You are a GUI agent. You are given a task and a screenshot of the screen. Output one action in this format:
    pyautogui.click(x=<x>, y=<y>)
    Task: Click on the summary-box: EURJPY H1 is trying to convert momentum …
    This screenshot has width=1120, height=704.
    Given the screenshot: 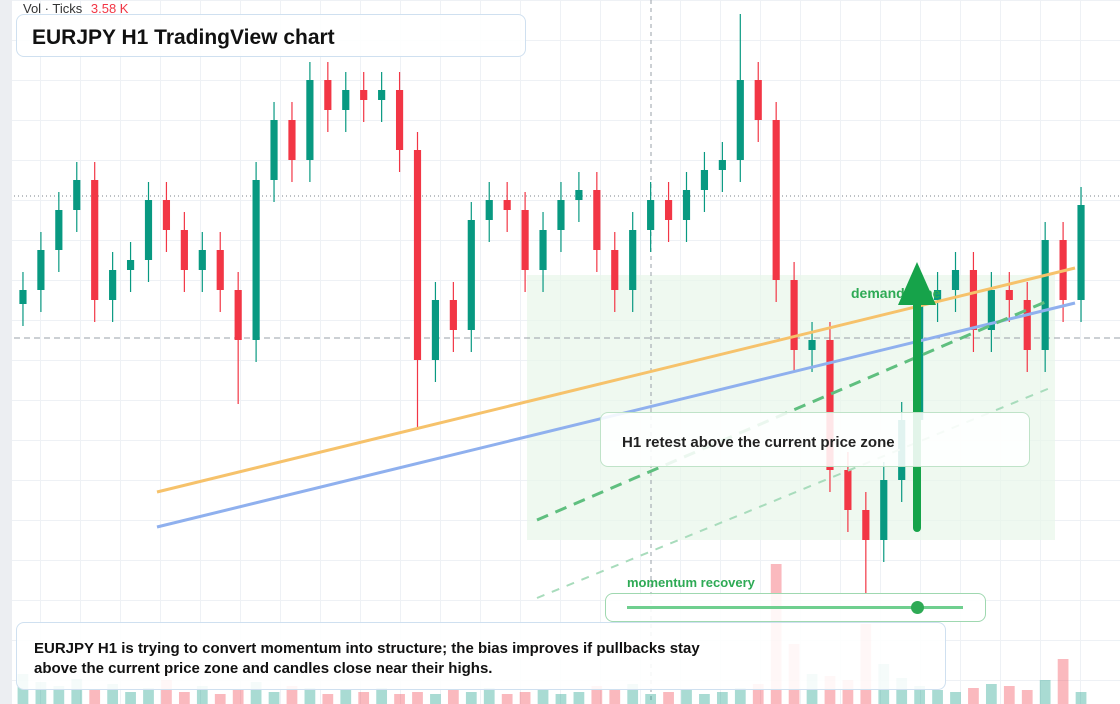 What is the action you would take?
    pyautogui.click(x=481, y=656)
    